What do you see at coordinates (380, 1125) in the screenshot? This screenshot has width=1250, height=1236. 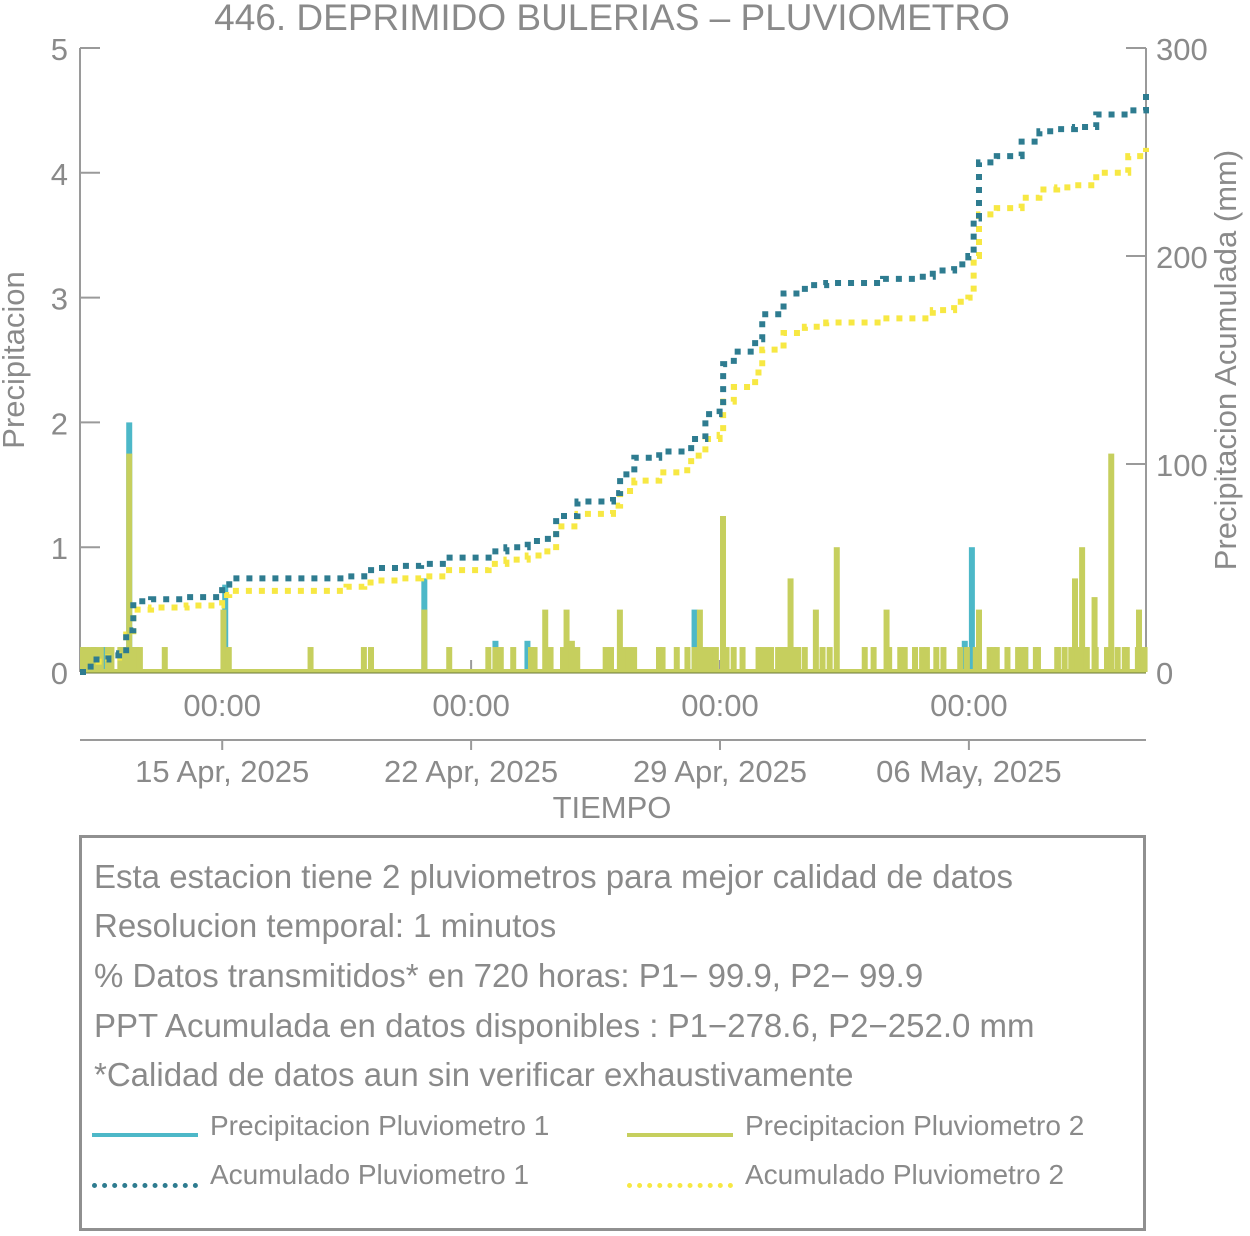 I see `legend-label-p1-bar: Precipitacion Pluviometro 1` at bounding box center [380, 1125].